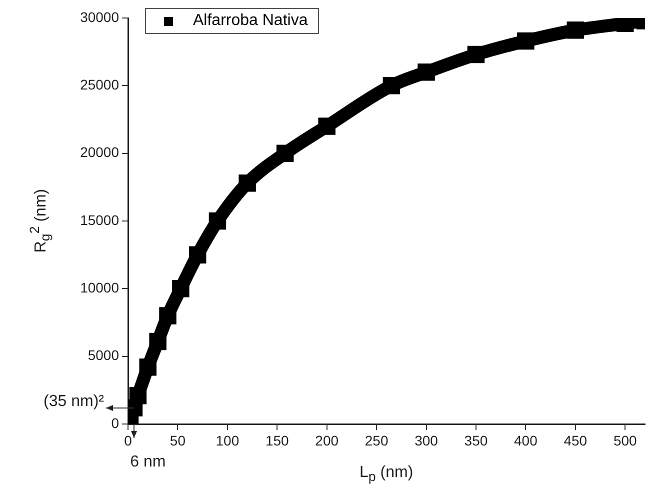 The width and height of the screenshot is (662, 492). I want to click on annotation: (35 nm)², so click(74, 401).